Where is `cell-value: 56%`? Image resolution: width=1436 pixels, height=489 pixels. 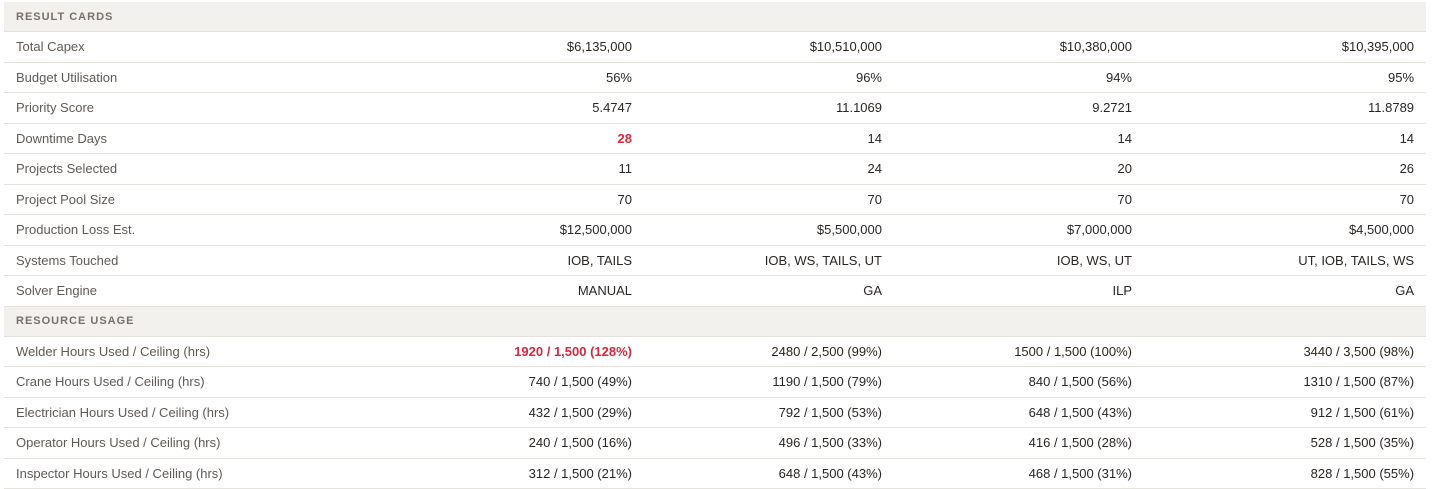 cell-value: 56% is located at coordinates (519, 77).